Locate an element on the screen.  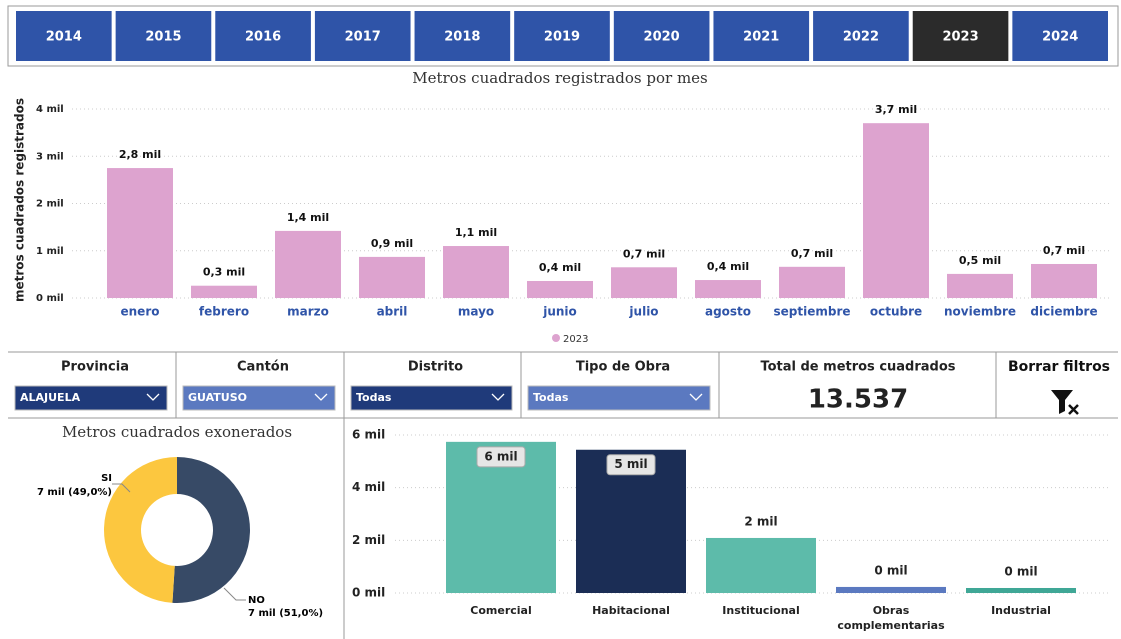
x-tick-label: octubre is located at coordinates (896, 312).